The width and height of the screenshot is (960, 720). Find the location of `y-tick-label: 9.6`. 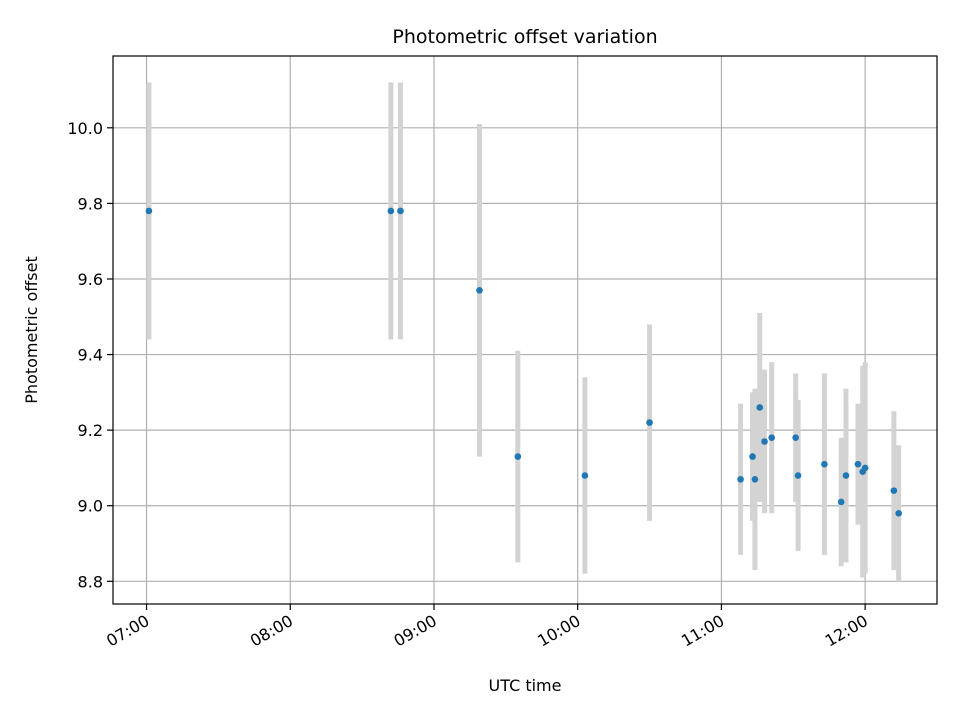

y-tick-label: 9.6 is located at coordinates (90, 279).